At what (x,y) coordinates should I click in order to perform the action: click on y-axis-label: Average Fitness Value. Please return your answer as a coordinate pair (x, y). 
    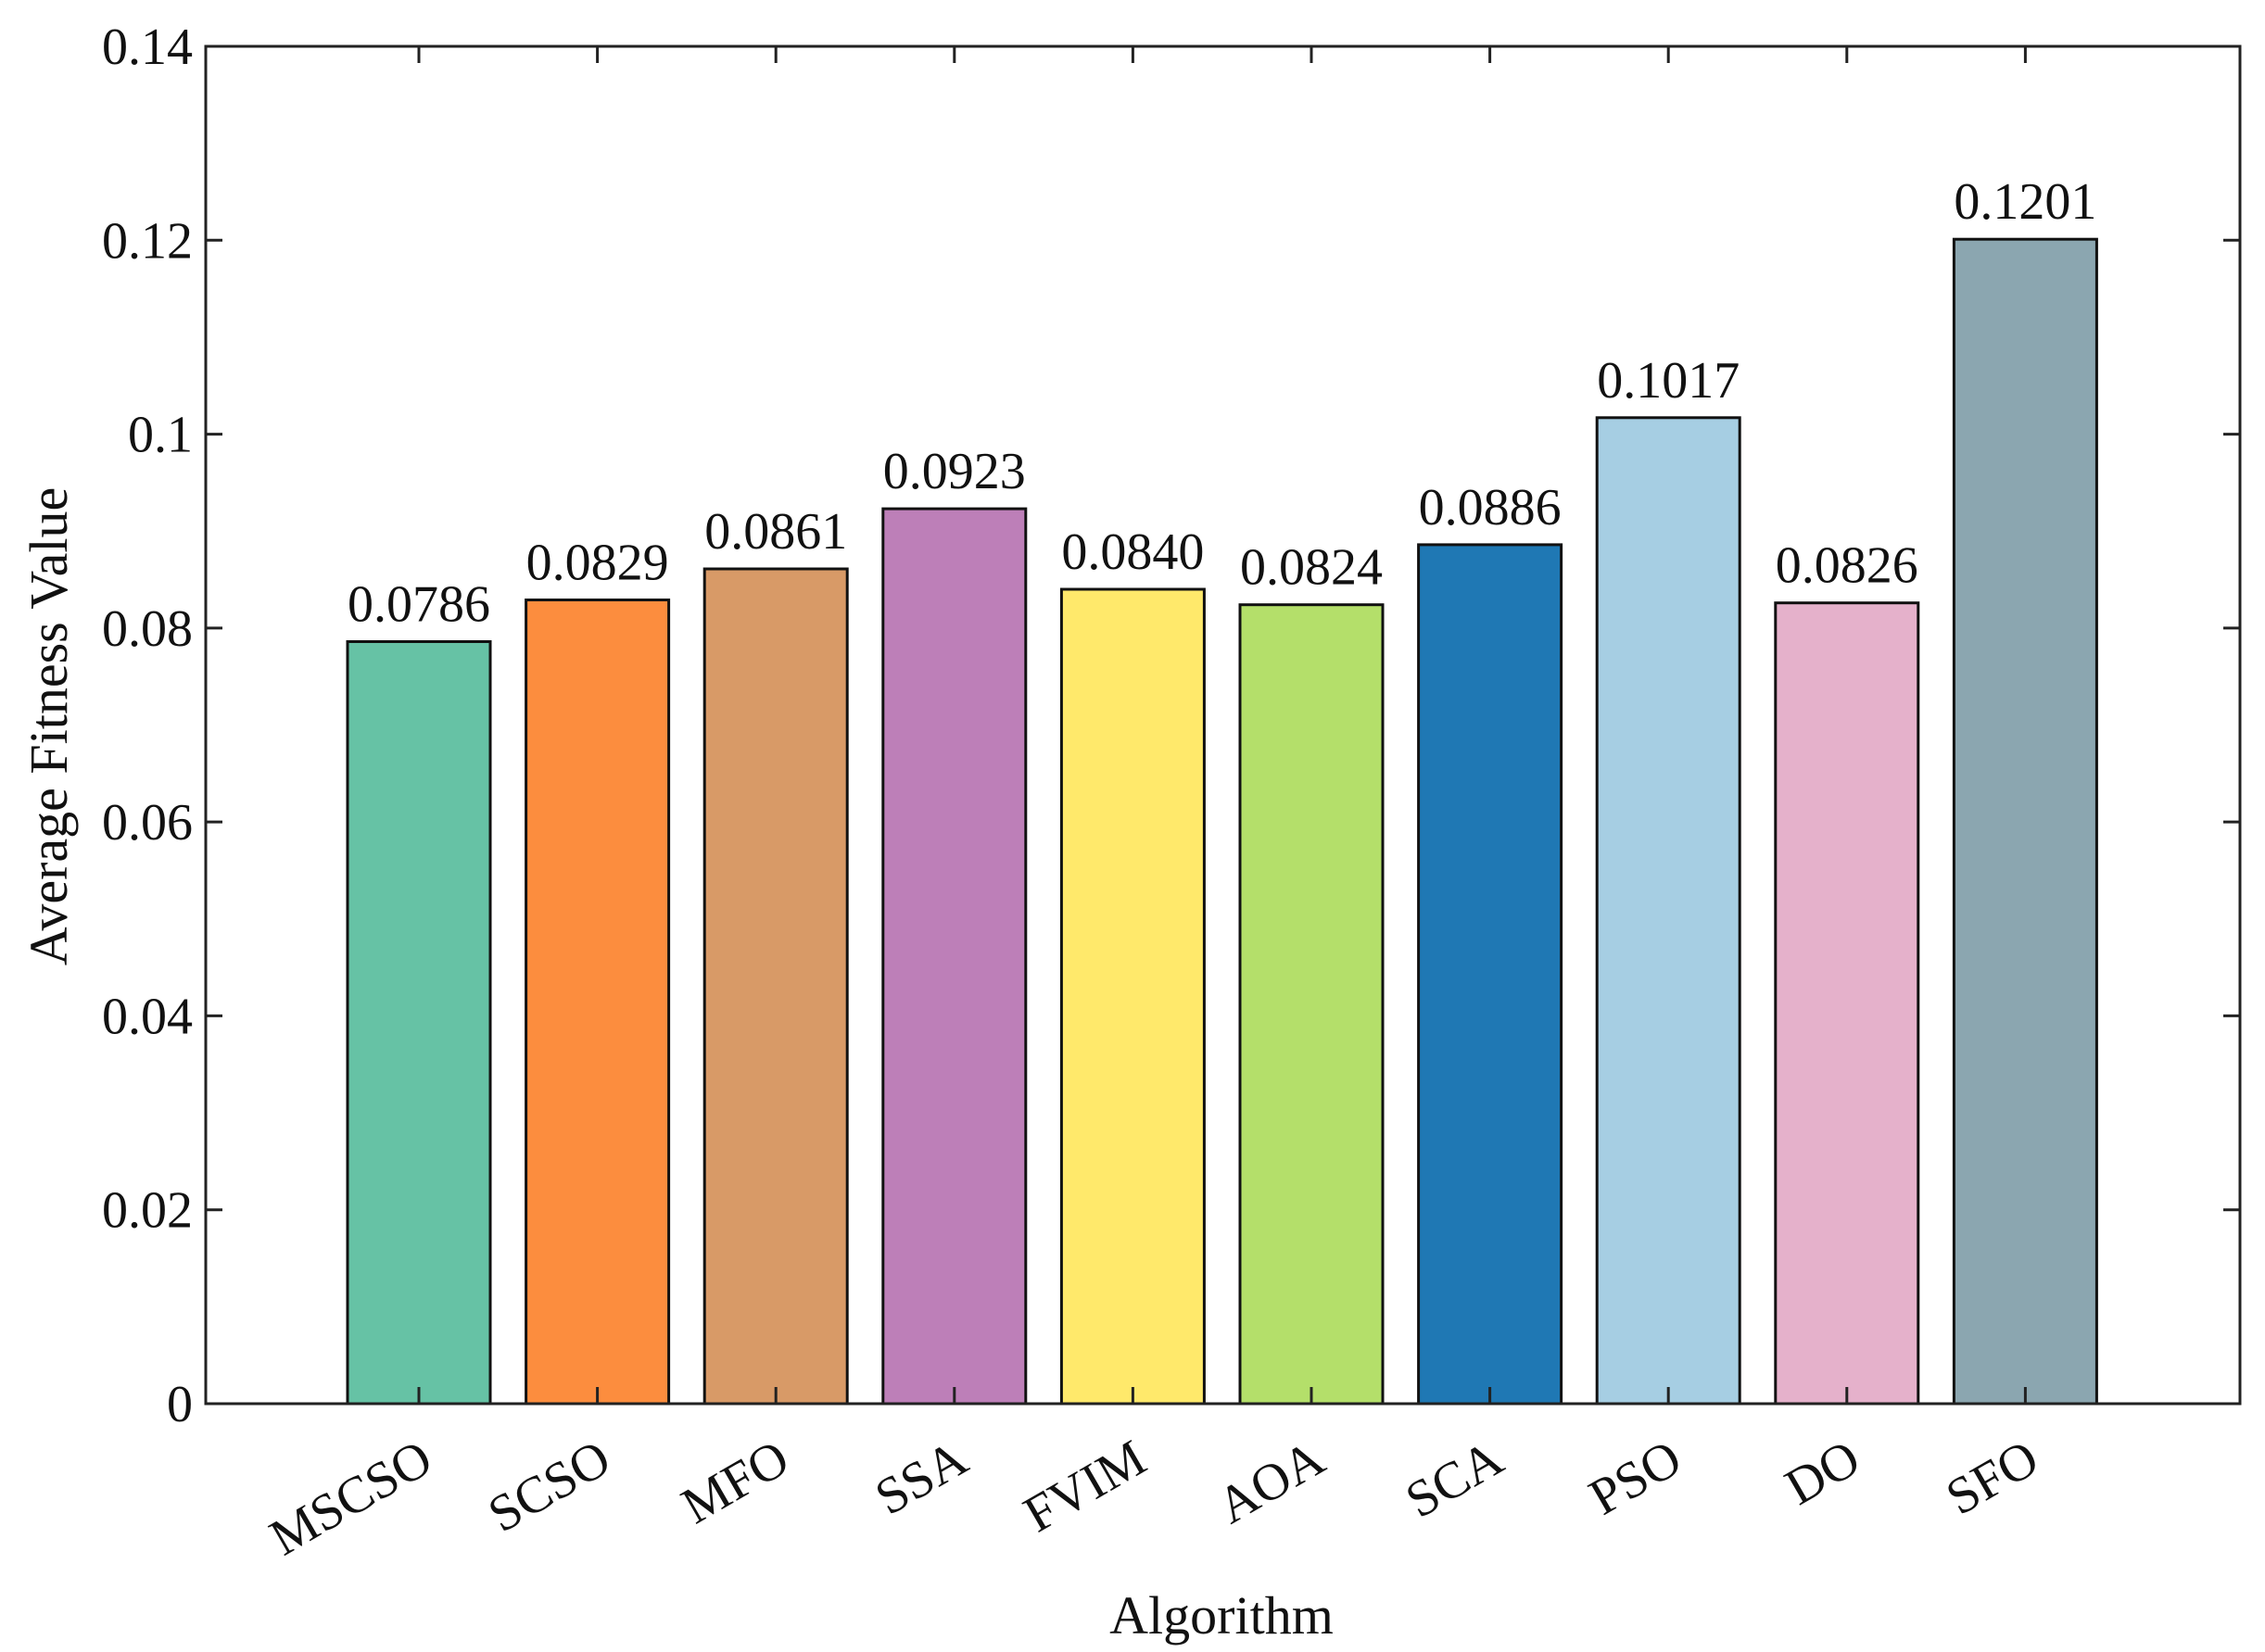
    Looking at the image, I should click on (49, 727).